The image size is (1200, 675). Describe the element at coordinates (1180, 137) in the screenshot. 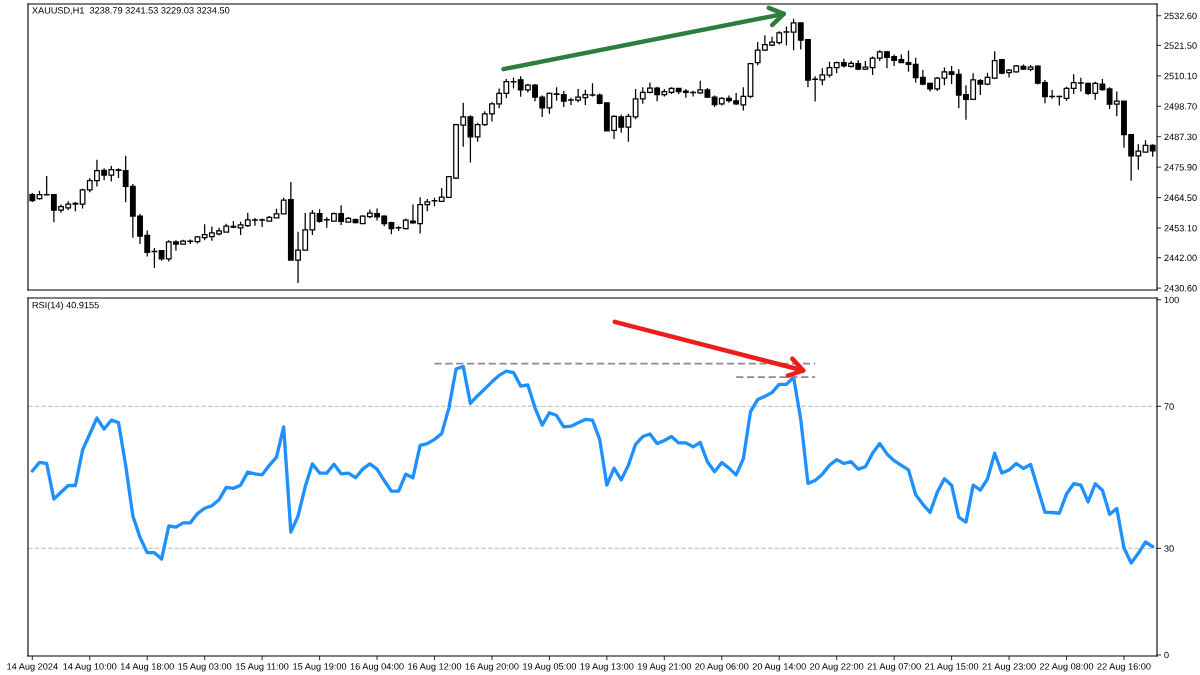

I see `y-tick-label: 2487.30` at that location.